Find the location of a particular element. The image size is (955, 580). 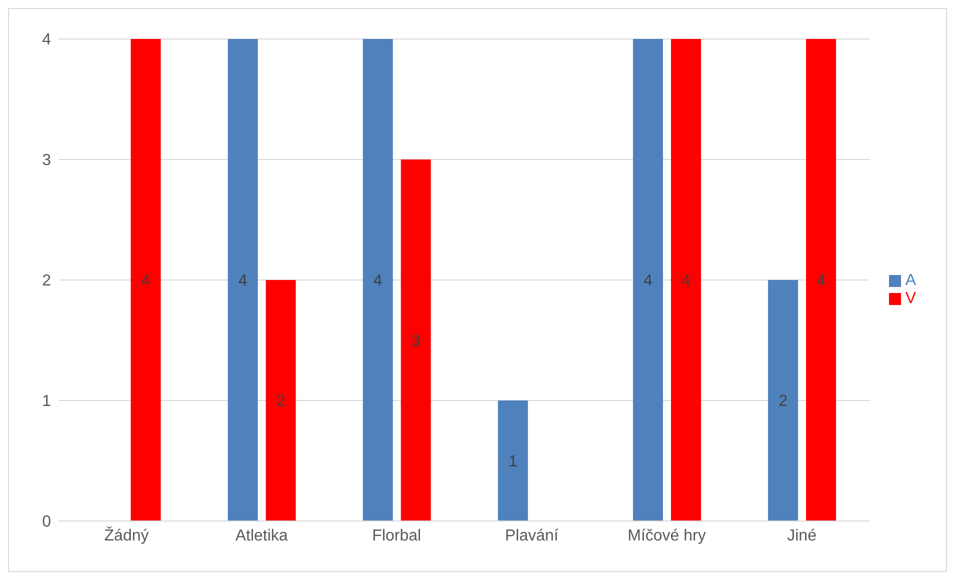

data-label: 3 is located at coordinates (415, 341).